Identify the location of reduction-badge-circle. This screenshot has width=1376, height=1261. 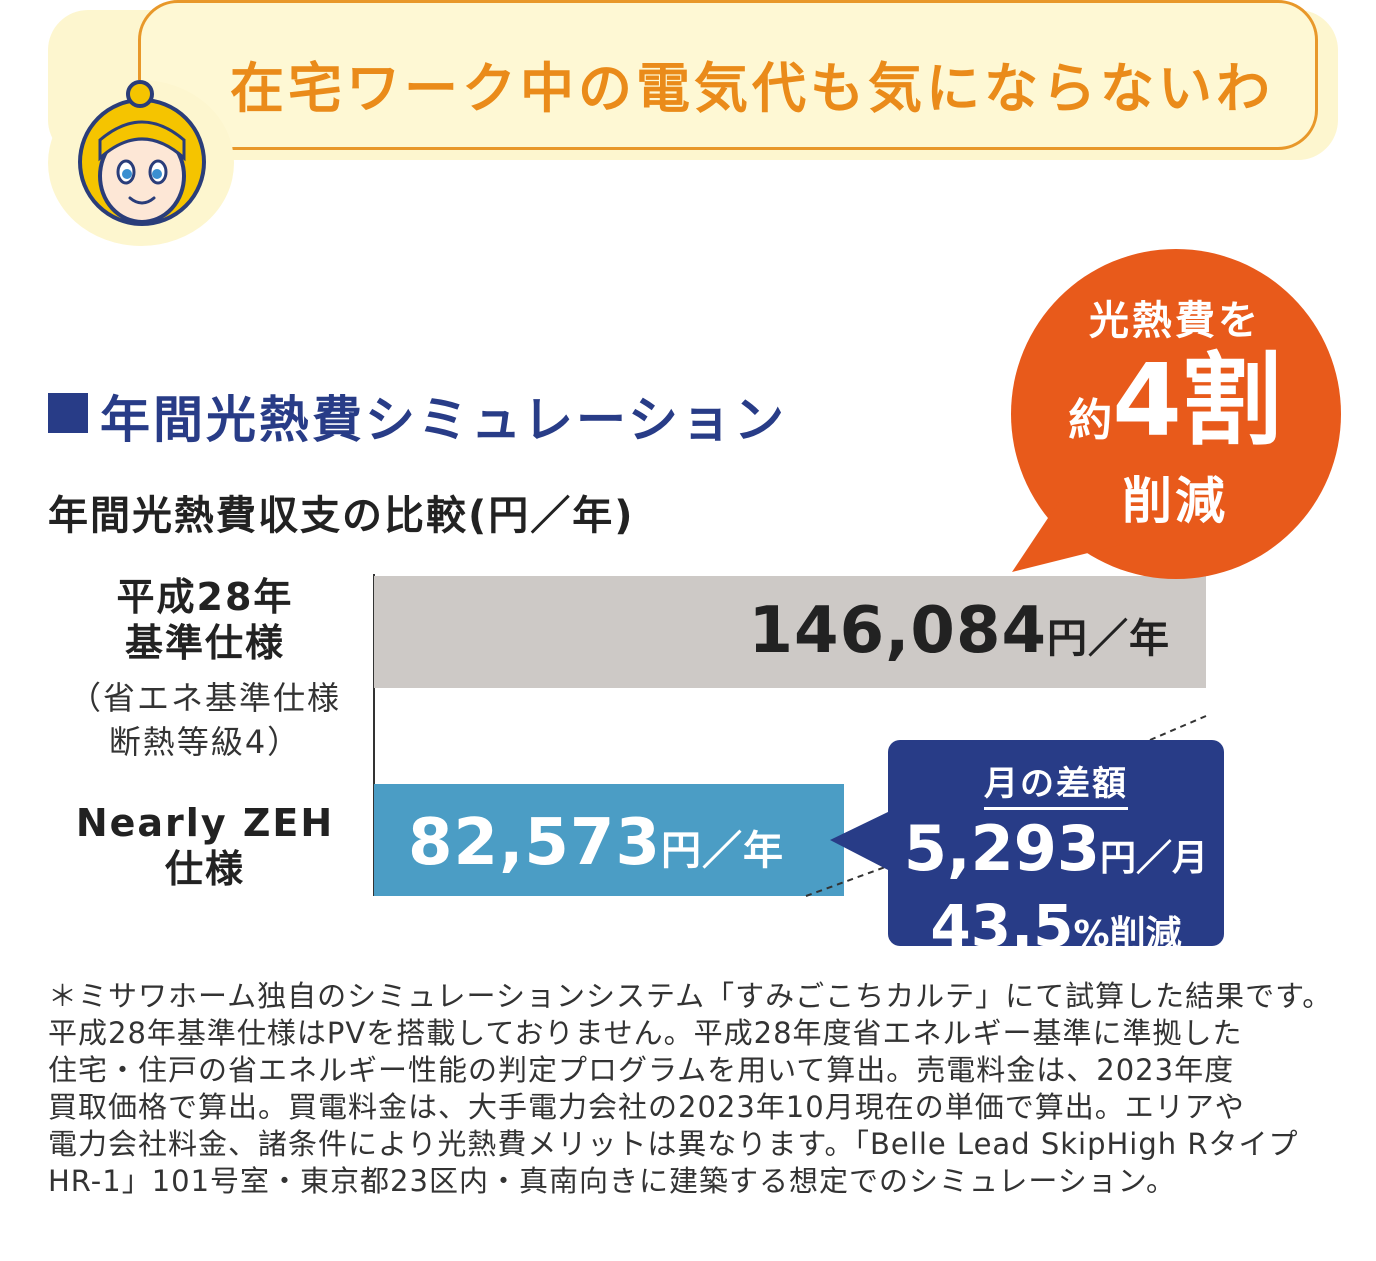
(1176, 414).